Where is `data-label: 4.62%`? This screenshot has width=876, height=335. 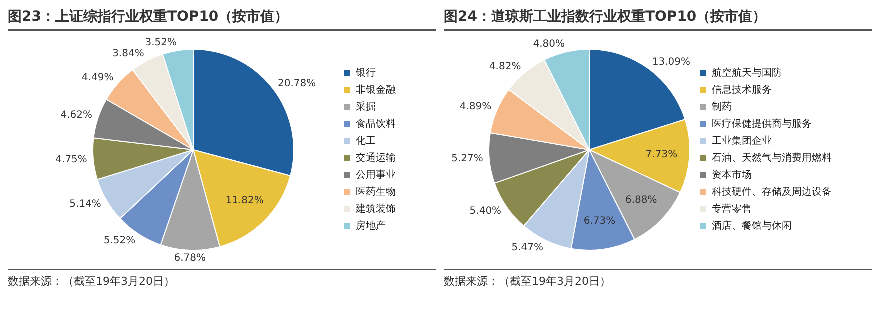 data-label: 4.62% is located at coordinates (76, 116).